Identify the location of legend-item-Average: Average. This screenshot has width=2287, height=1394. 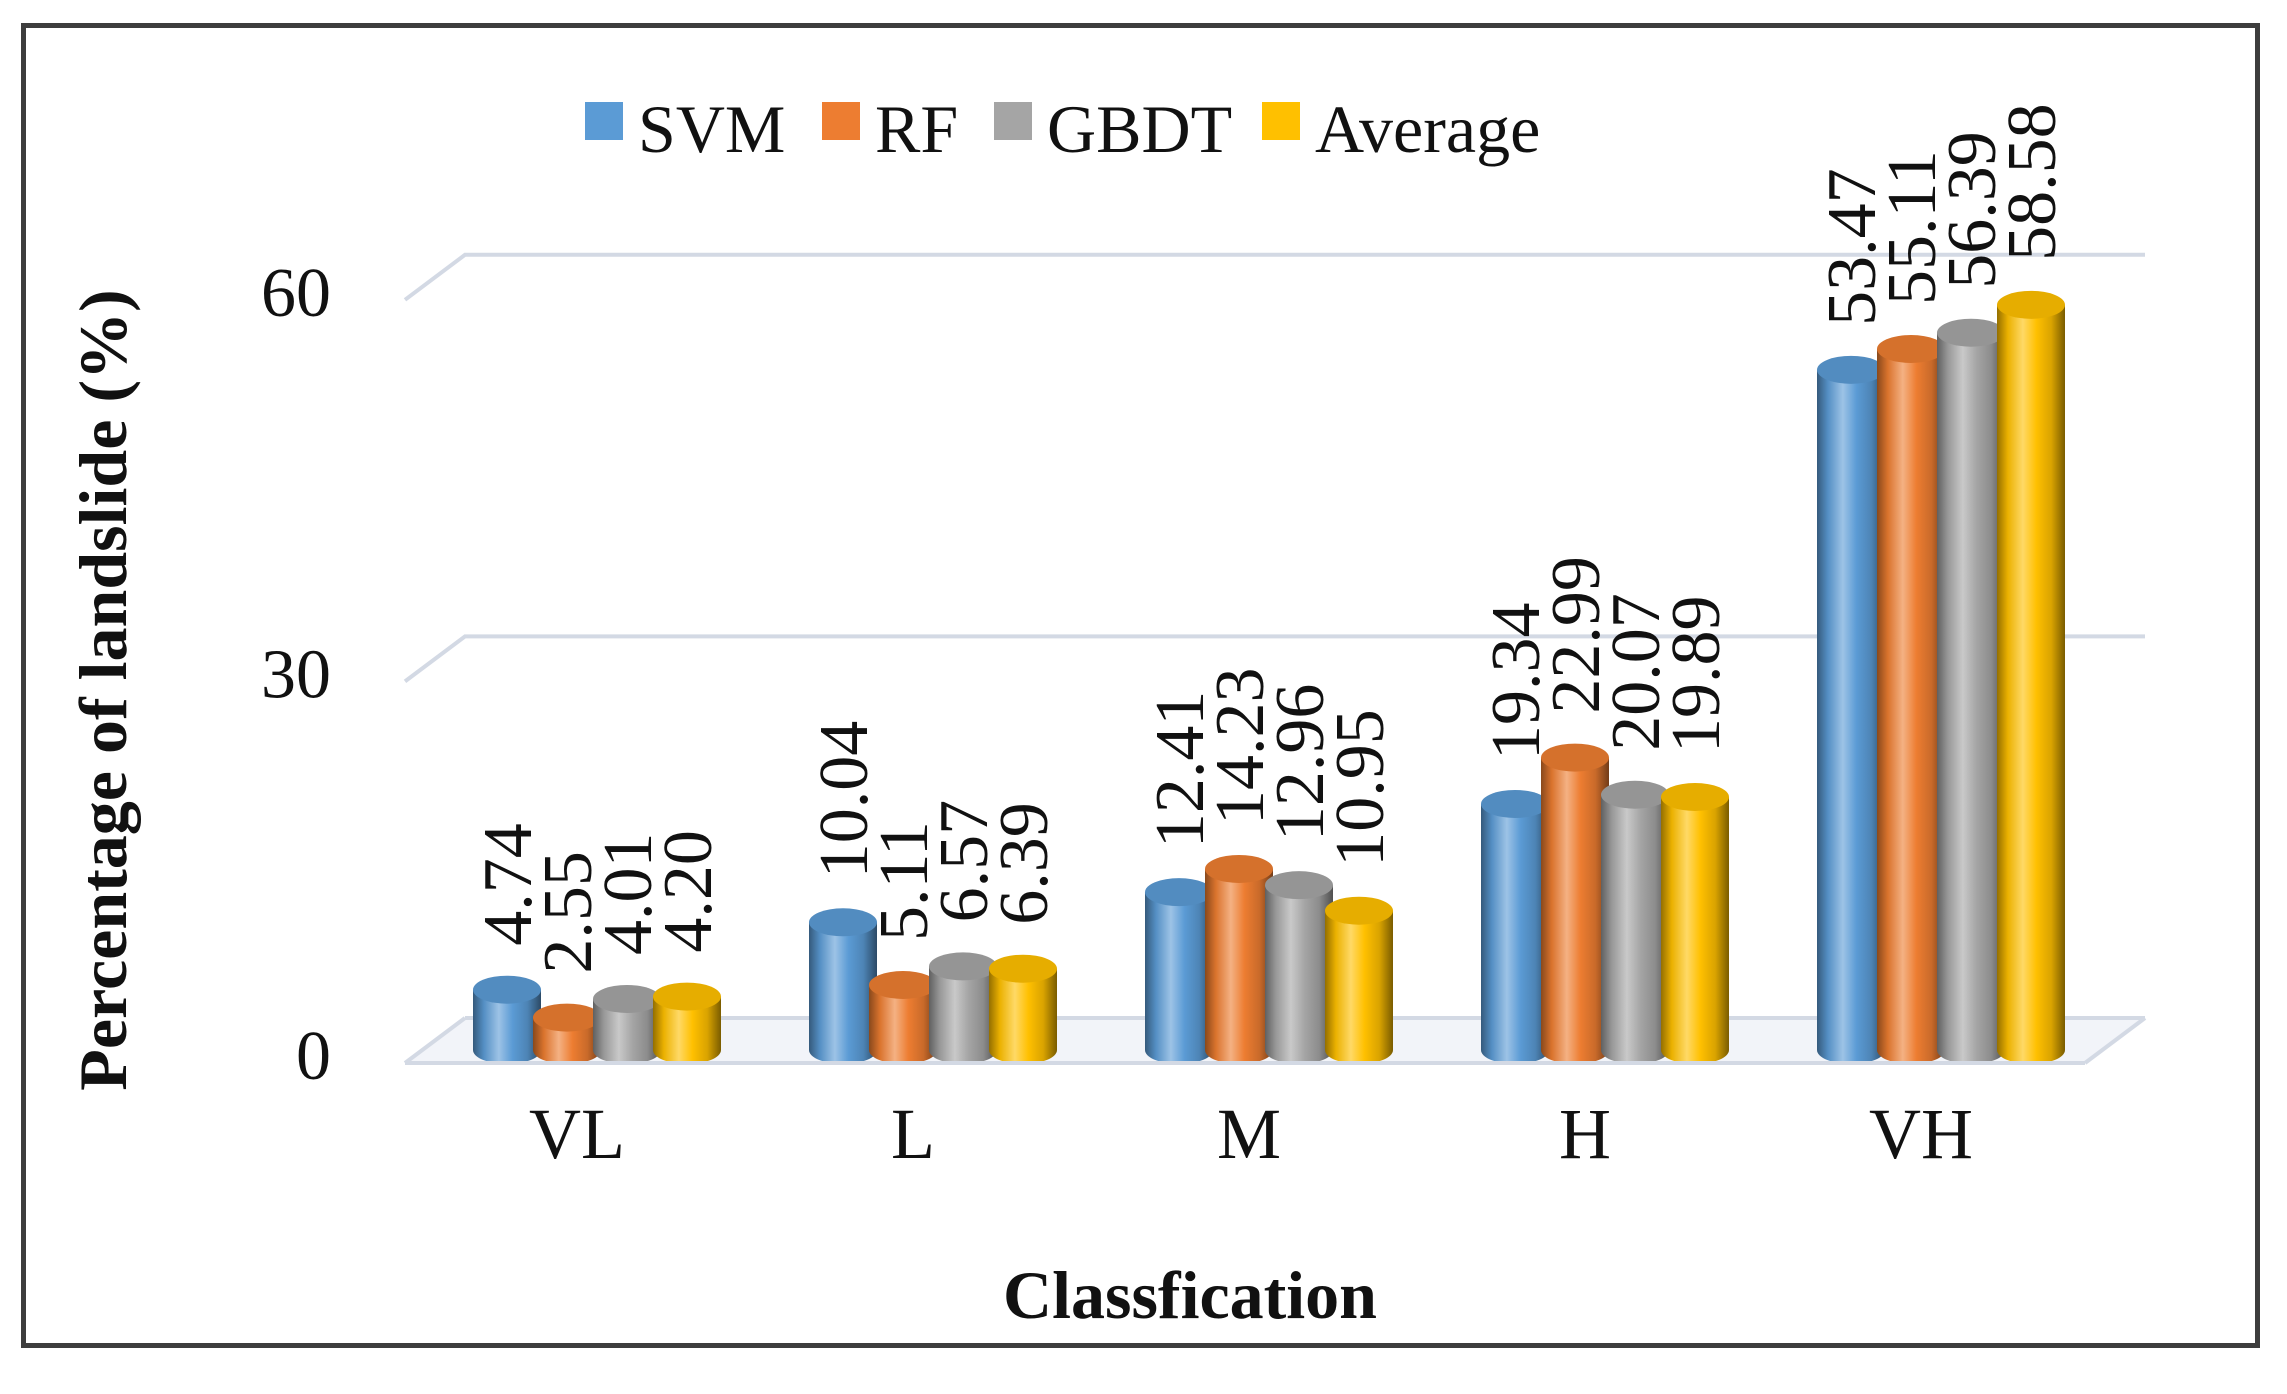
(1401, 129).